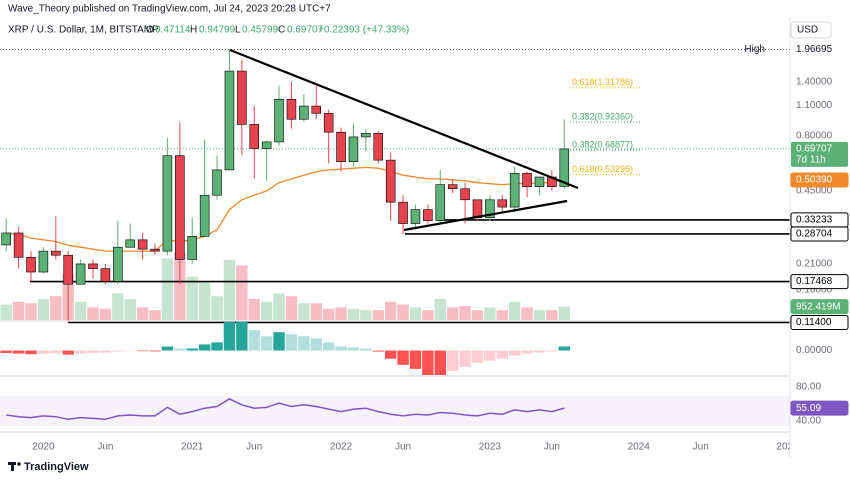 Image resolution: width=850 pixels, height=480 pixels. Describe the element at coordinates (485, 215) in the screenshot. I see `trend-line` at that location.